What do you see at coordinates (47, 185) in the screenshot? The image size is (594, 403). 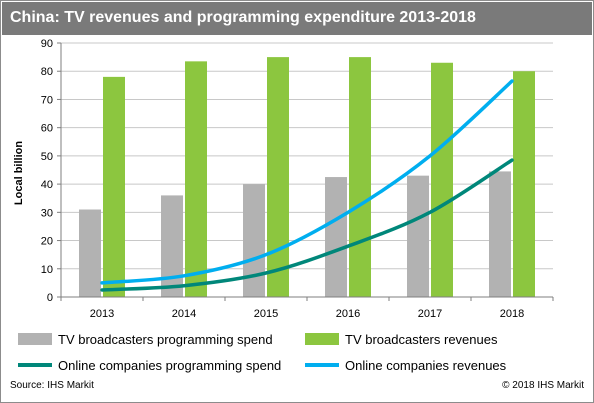 I see `y-tick-label: 40` at bounding box center [47, 185].